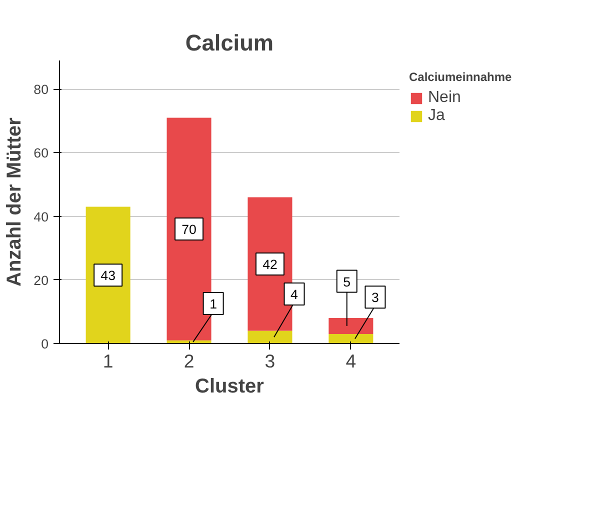 The height and width of the screenshot is (515, 602). I want to click on data-label: 42, so click(270, 264).